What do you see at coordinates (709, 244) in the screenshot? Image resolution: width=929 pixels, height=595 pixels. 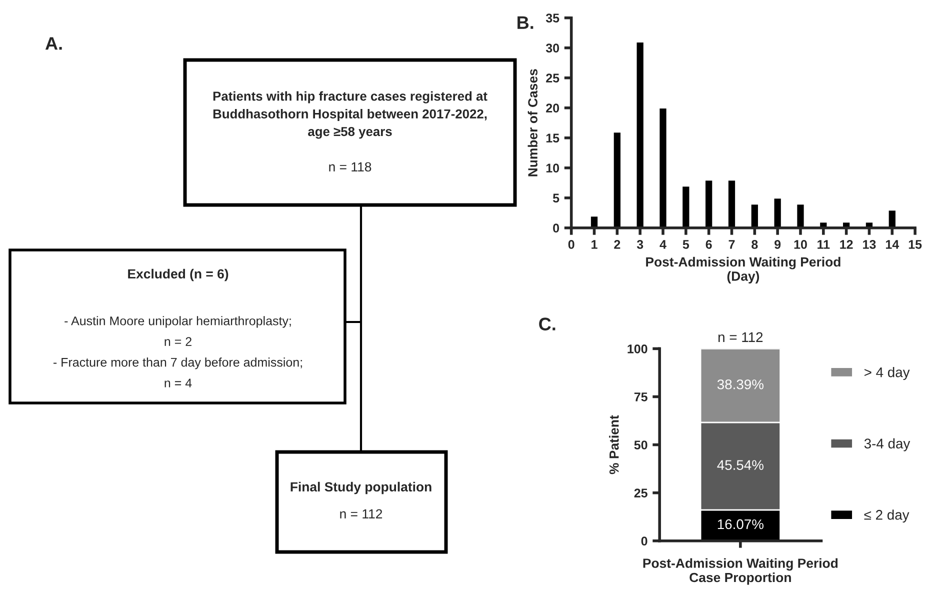 I see `x-tick-label: 6` at bounding box center [709, 244].